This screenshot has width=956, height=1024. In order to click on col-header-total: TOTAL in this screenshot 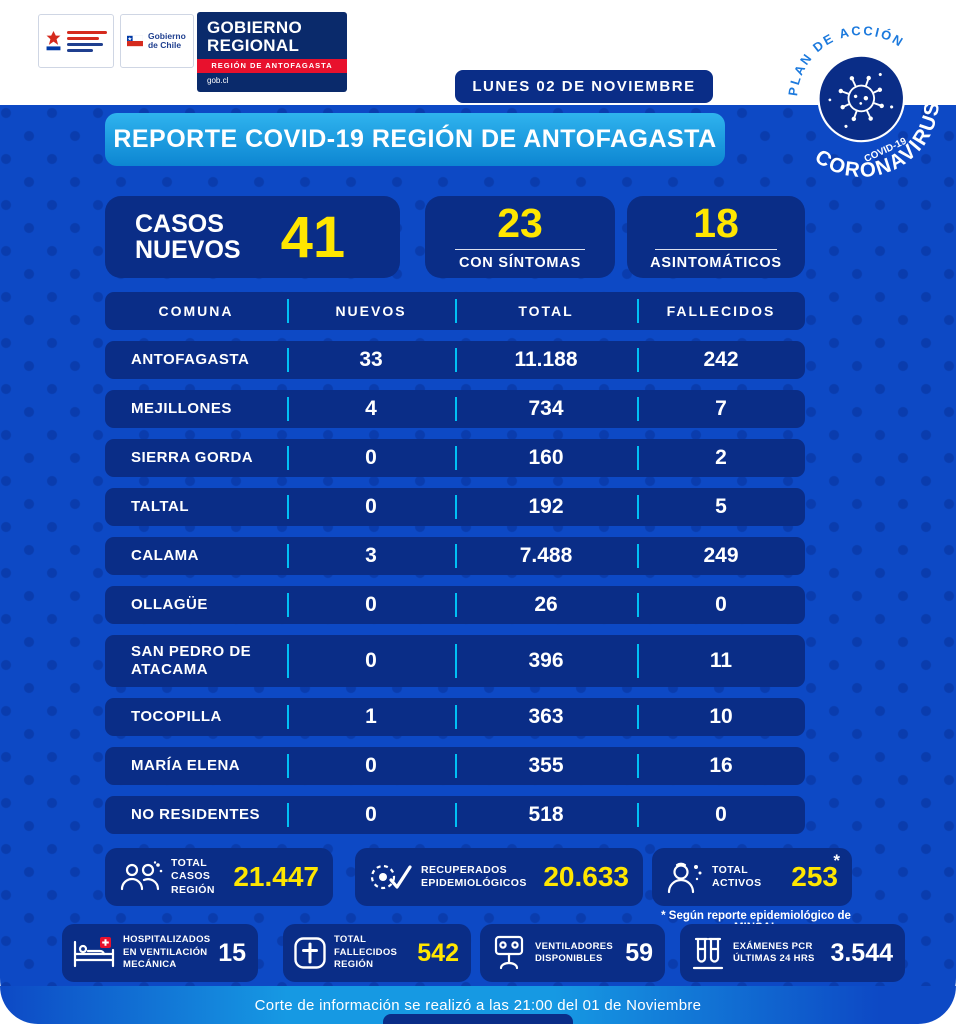, I will do `click(546, 311)`.